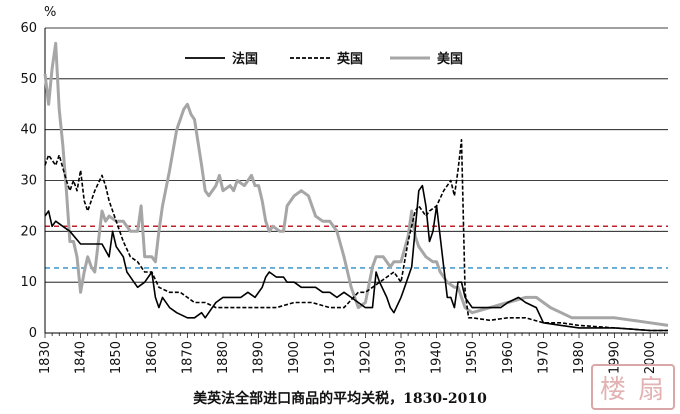 Image resolution: width=680 pixels, height=414 pixels. What do you see at coordinates (33, 333) in the screenshot?
I see `y-tick-0: 0` at bounding box center [33, 333].